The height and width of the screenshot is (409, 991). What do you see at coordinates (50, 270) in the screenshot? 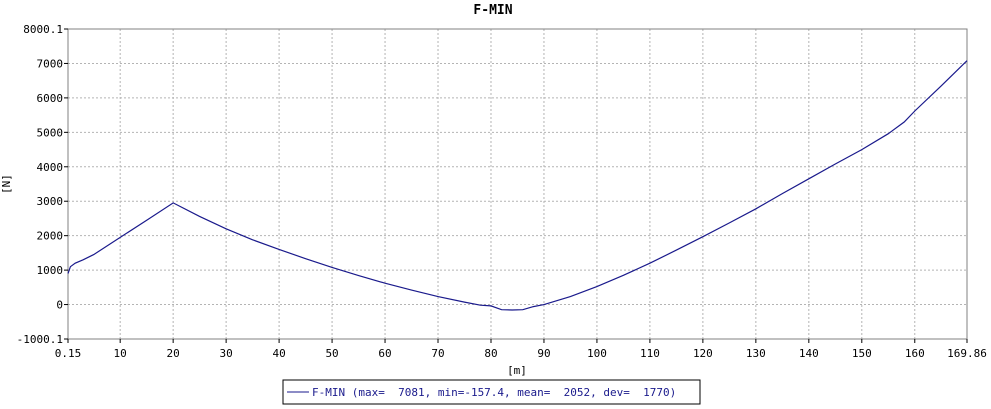
I see `y-tick-label: 1000` at bounding box center [50, 270].